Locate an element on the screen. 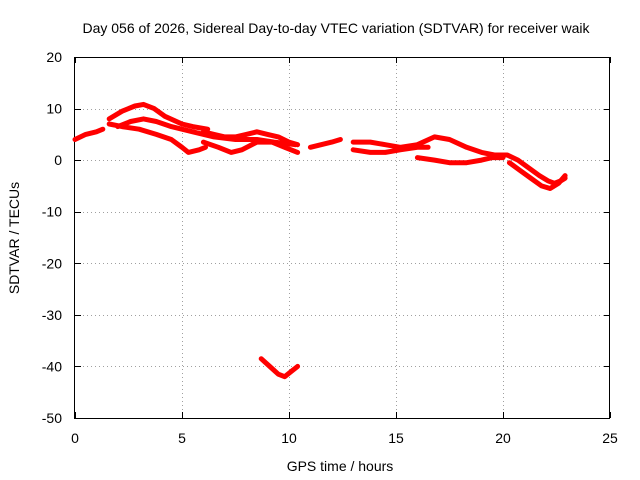 The image size is (640, 480). y-axis-label: SDTVAR / TECUs is located at coordinates (14, 238).